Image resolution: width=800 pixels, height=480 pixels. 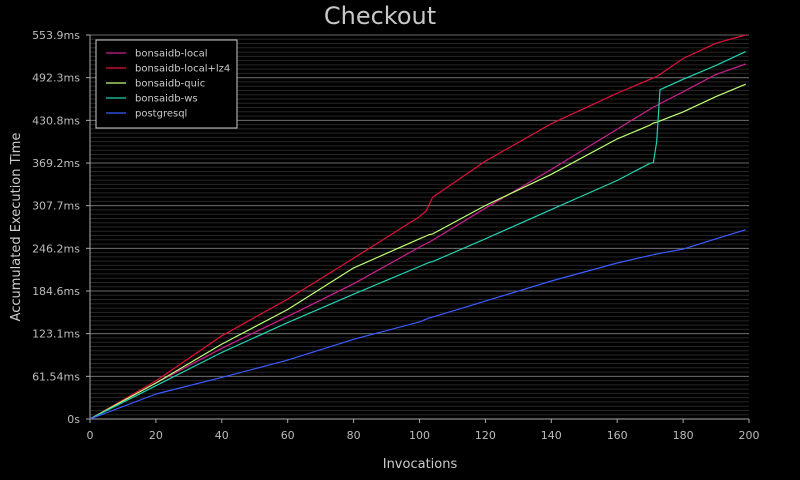 I want to click on x-tick-label: 60, so click(x=288, y=435).